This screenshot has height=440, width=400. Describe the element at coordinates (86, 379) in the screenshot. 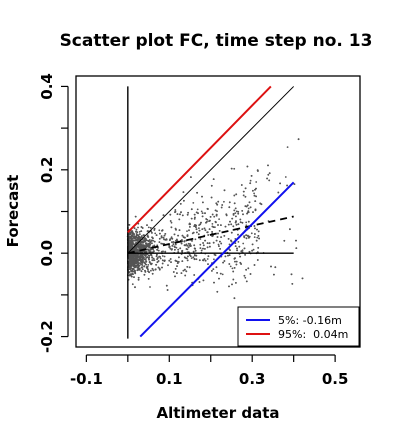

I see `x-tick-label: -0.1` at that location.